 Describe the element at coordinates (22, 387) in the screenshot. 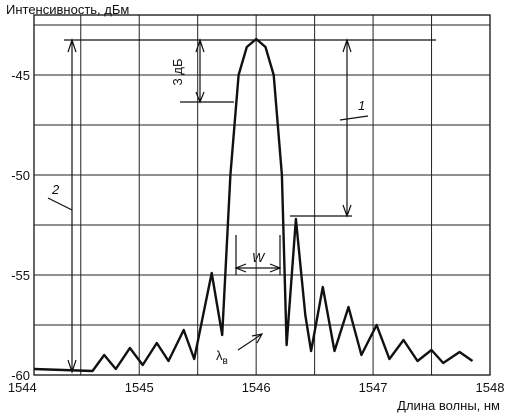

I see `x-tick-label: 1544` at that location.